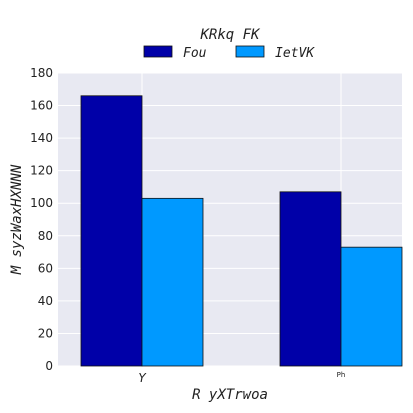  What do you see at coordinates (45, 268) in the screenshot?
I see `y-tick-label: 60` at bounding box center [45, 268].